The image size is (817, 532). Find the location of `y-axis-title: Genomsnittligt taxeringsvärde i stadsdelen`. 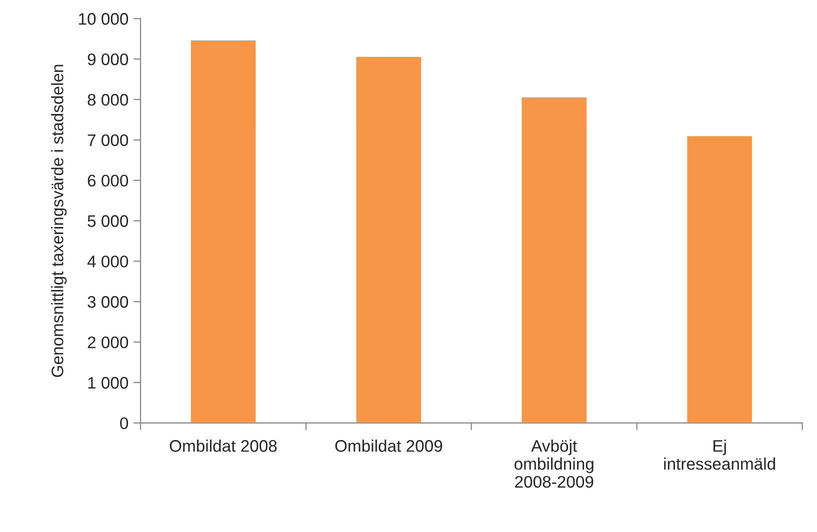

y-axis-title: Genomsnittligt taxeringsvärde i stadsdelen is located at coordinates (59, 220).